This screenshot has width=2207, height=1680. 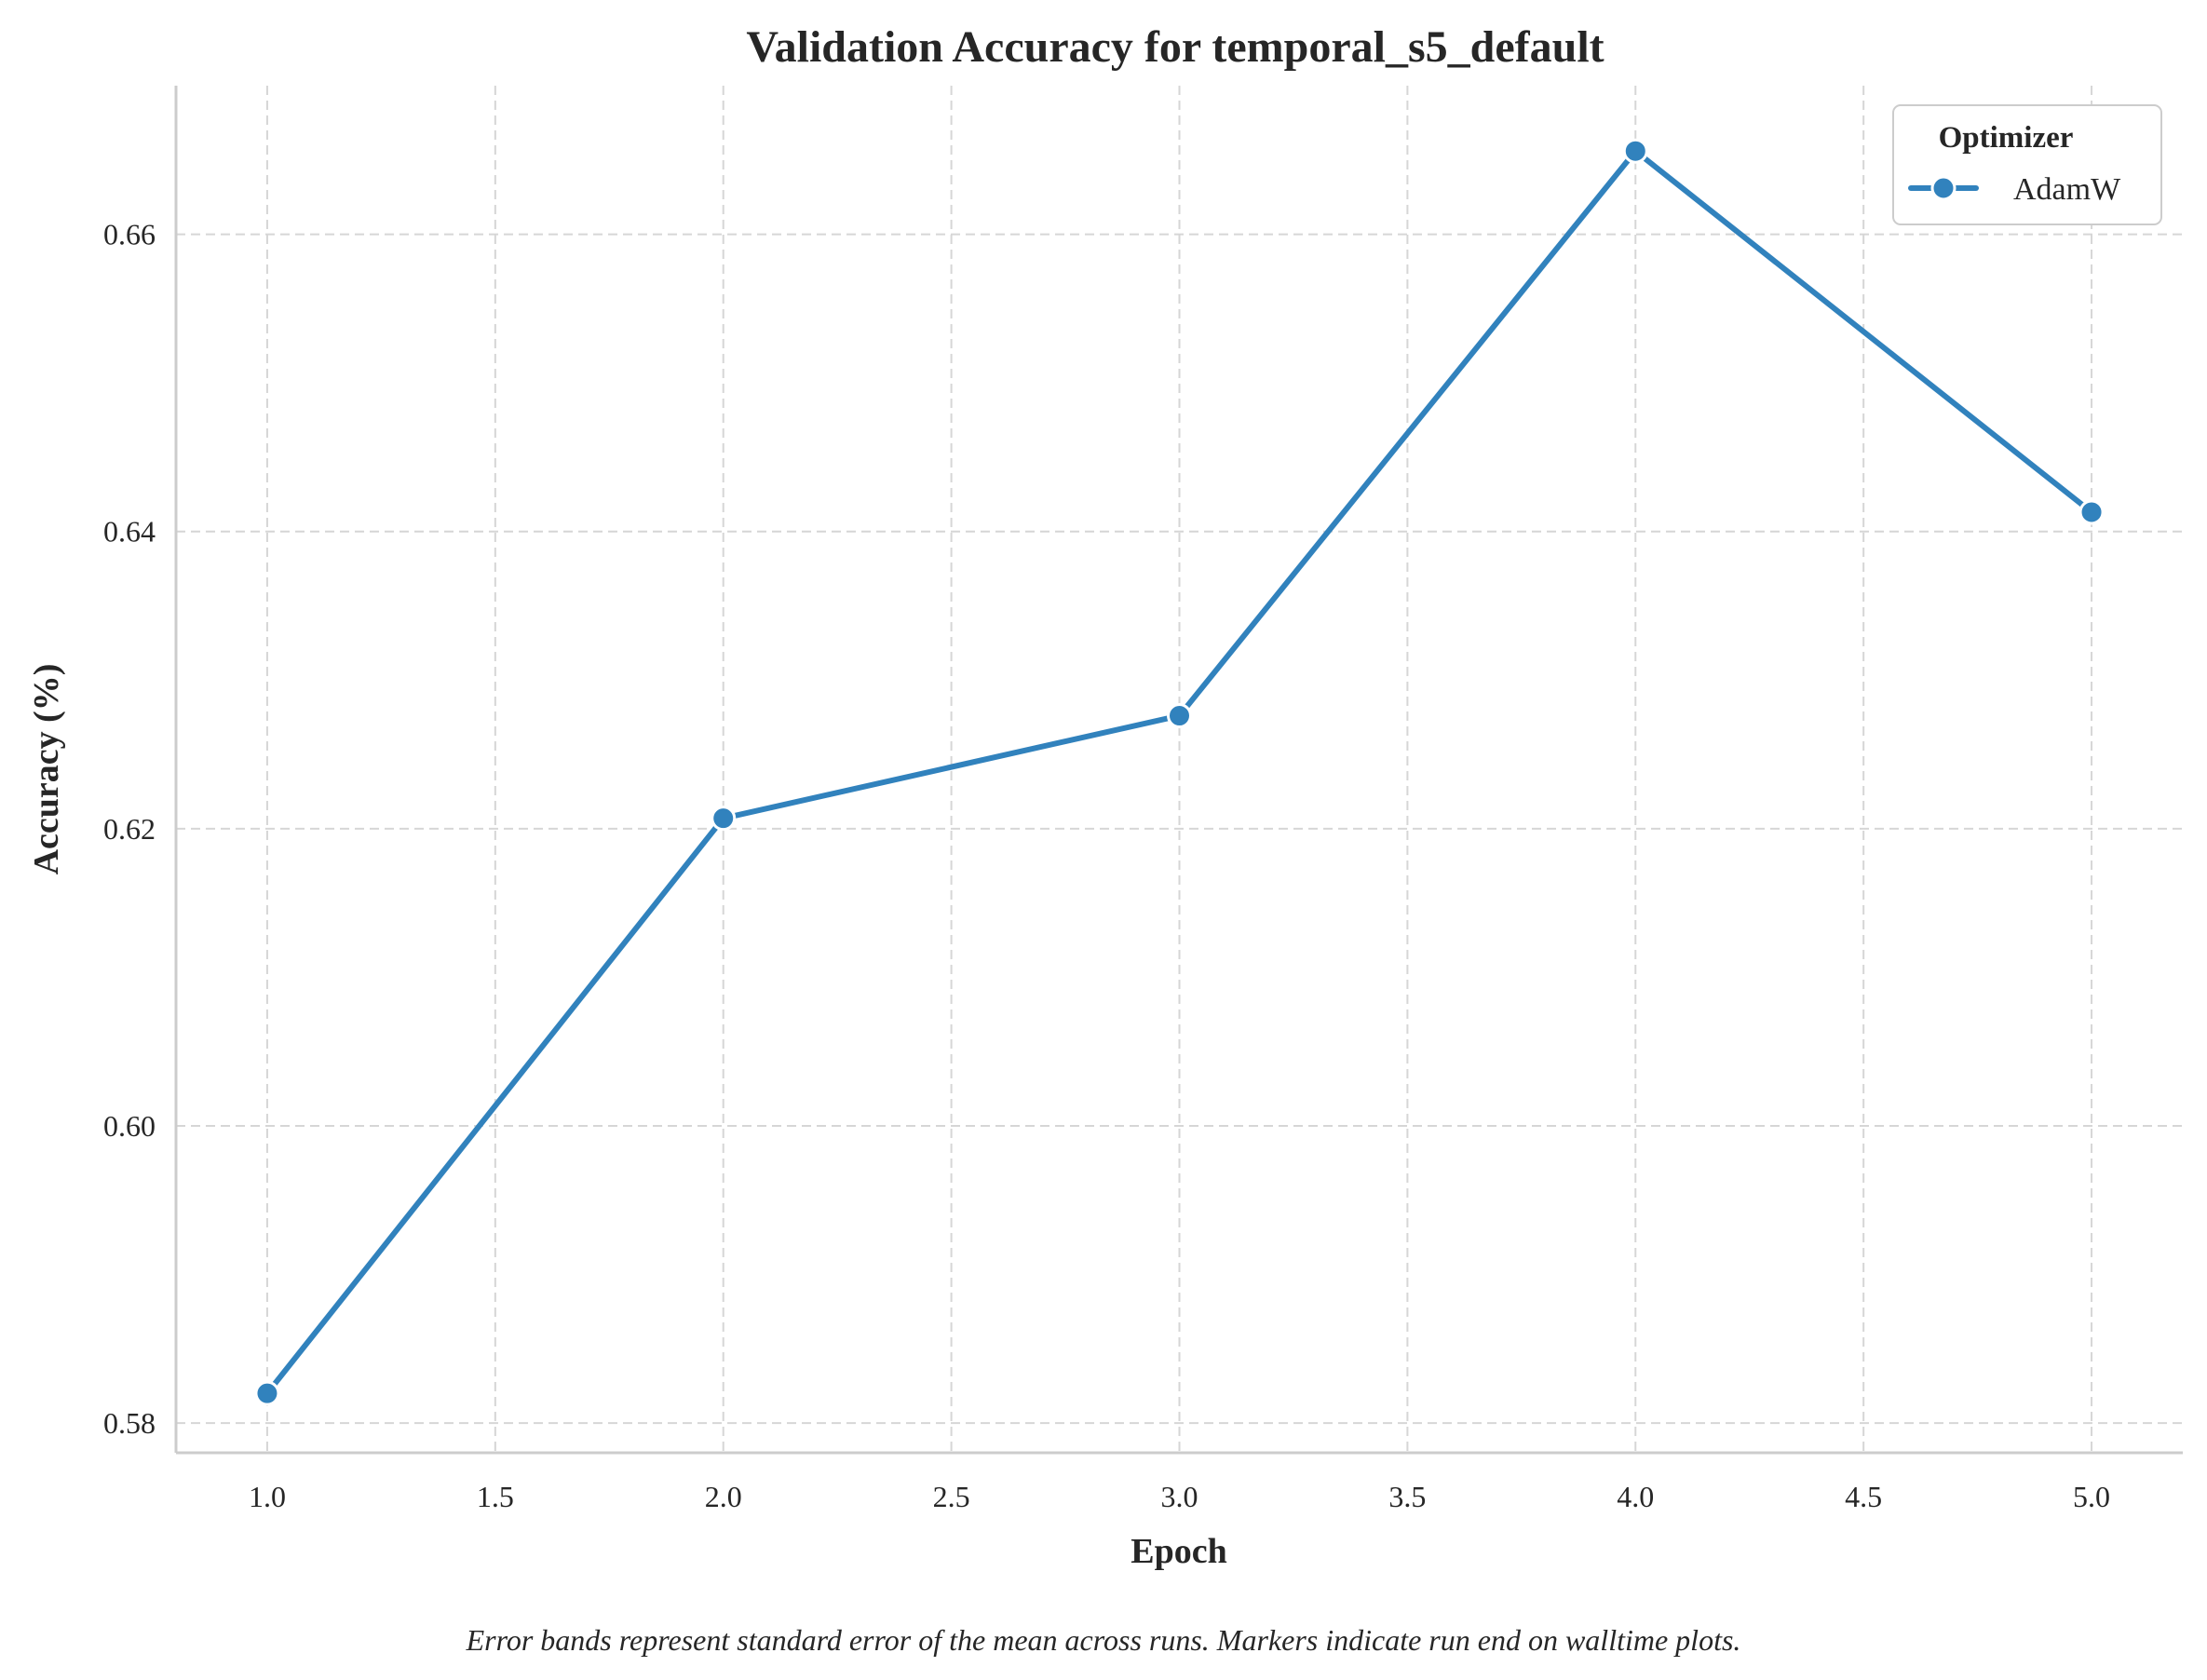 What do you see at coordinates (2006, 138) in the screenshot?
I see `legend-title: Optimizer` at bounding box center [2006, 138].